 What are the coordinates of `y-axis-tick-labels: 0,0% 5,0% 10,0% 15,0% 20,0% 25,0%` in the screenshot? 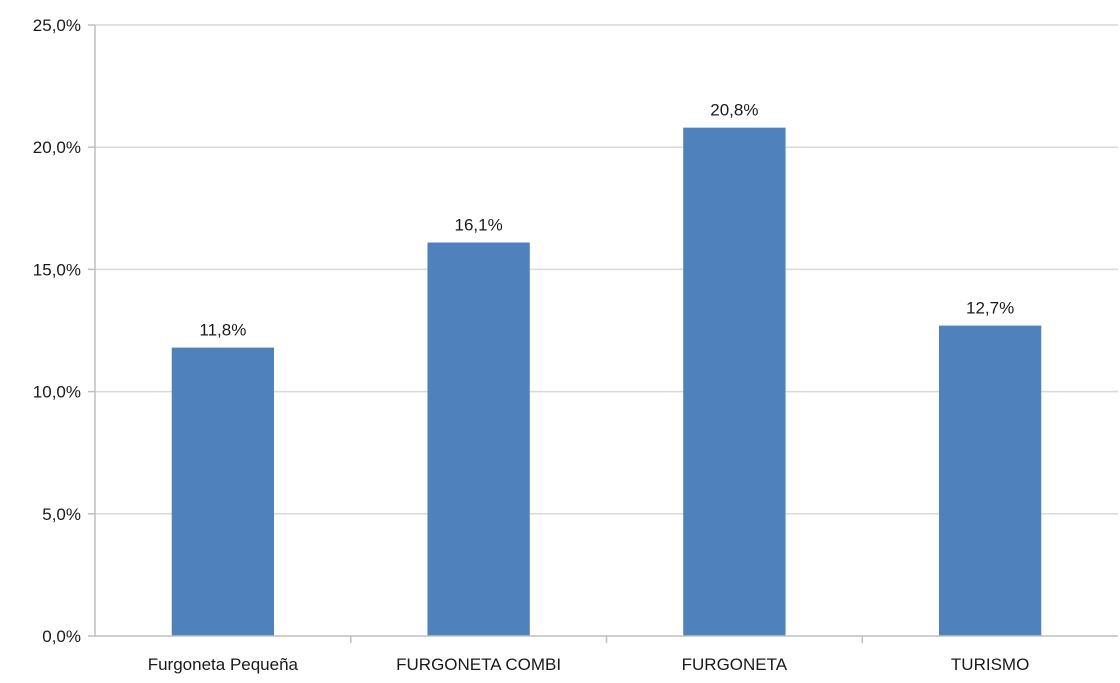 It's located at (57, 331).